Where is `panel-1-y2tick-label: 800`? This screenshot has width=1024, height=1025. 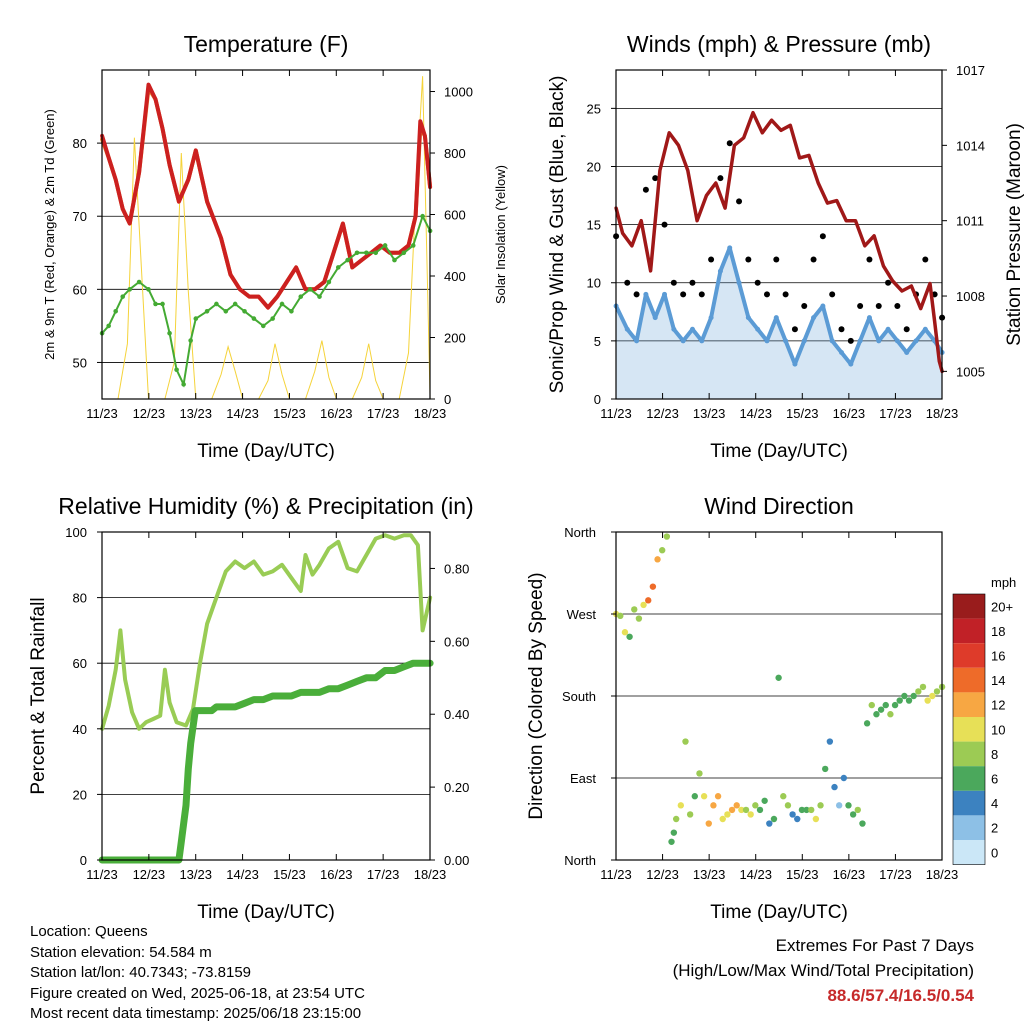 panel-1-y2tick-label: 800 is located at coordinates (455, 153).